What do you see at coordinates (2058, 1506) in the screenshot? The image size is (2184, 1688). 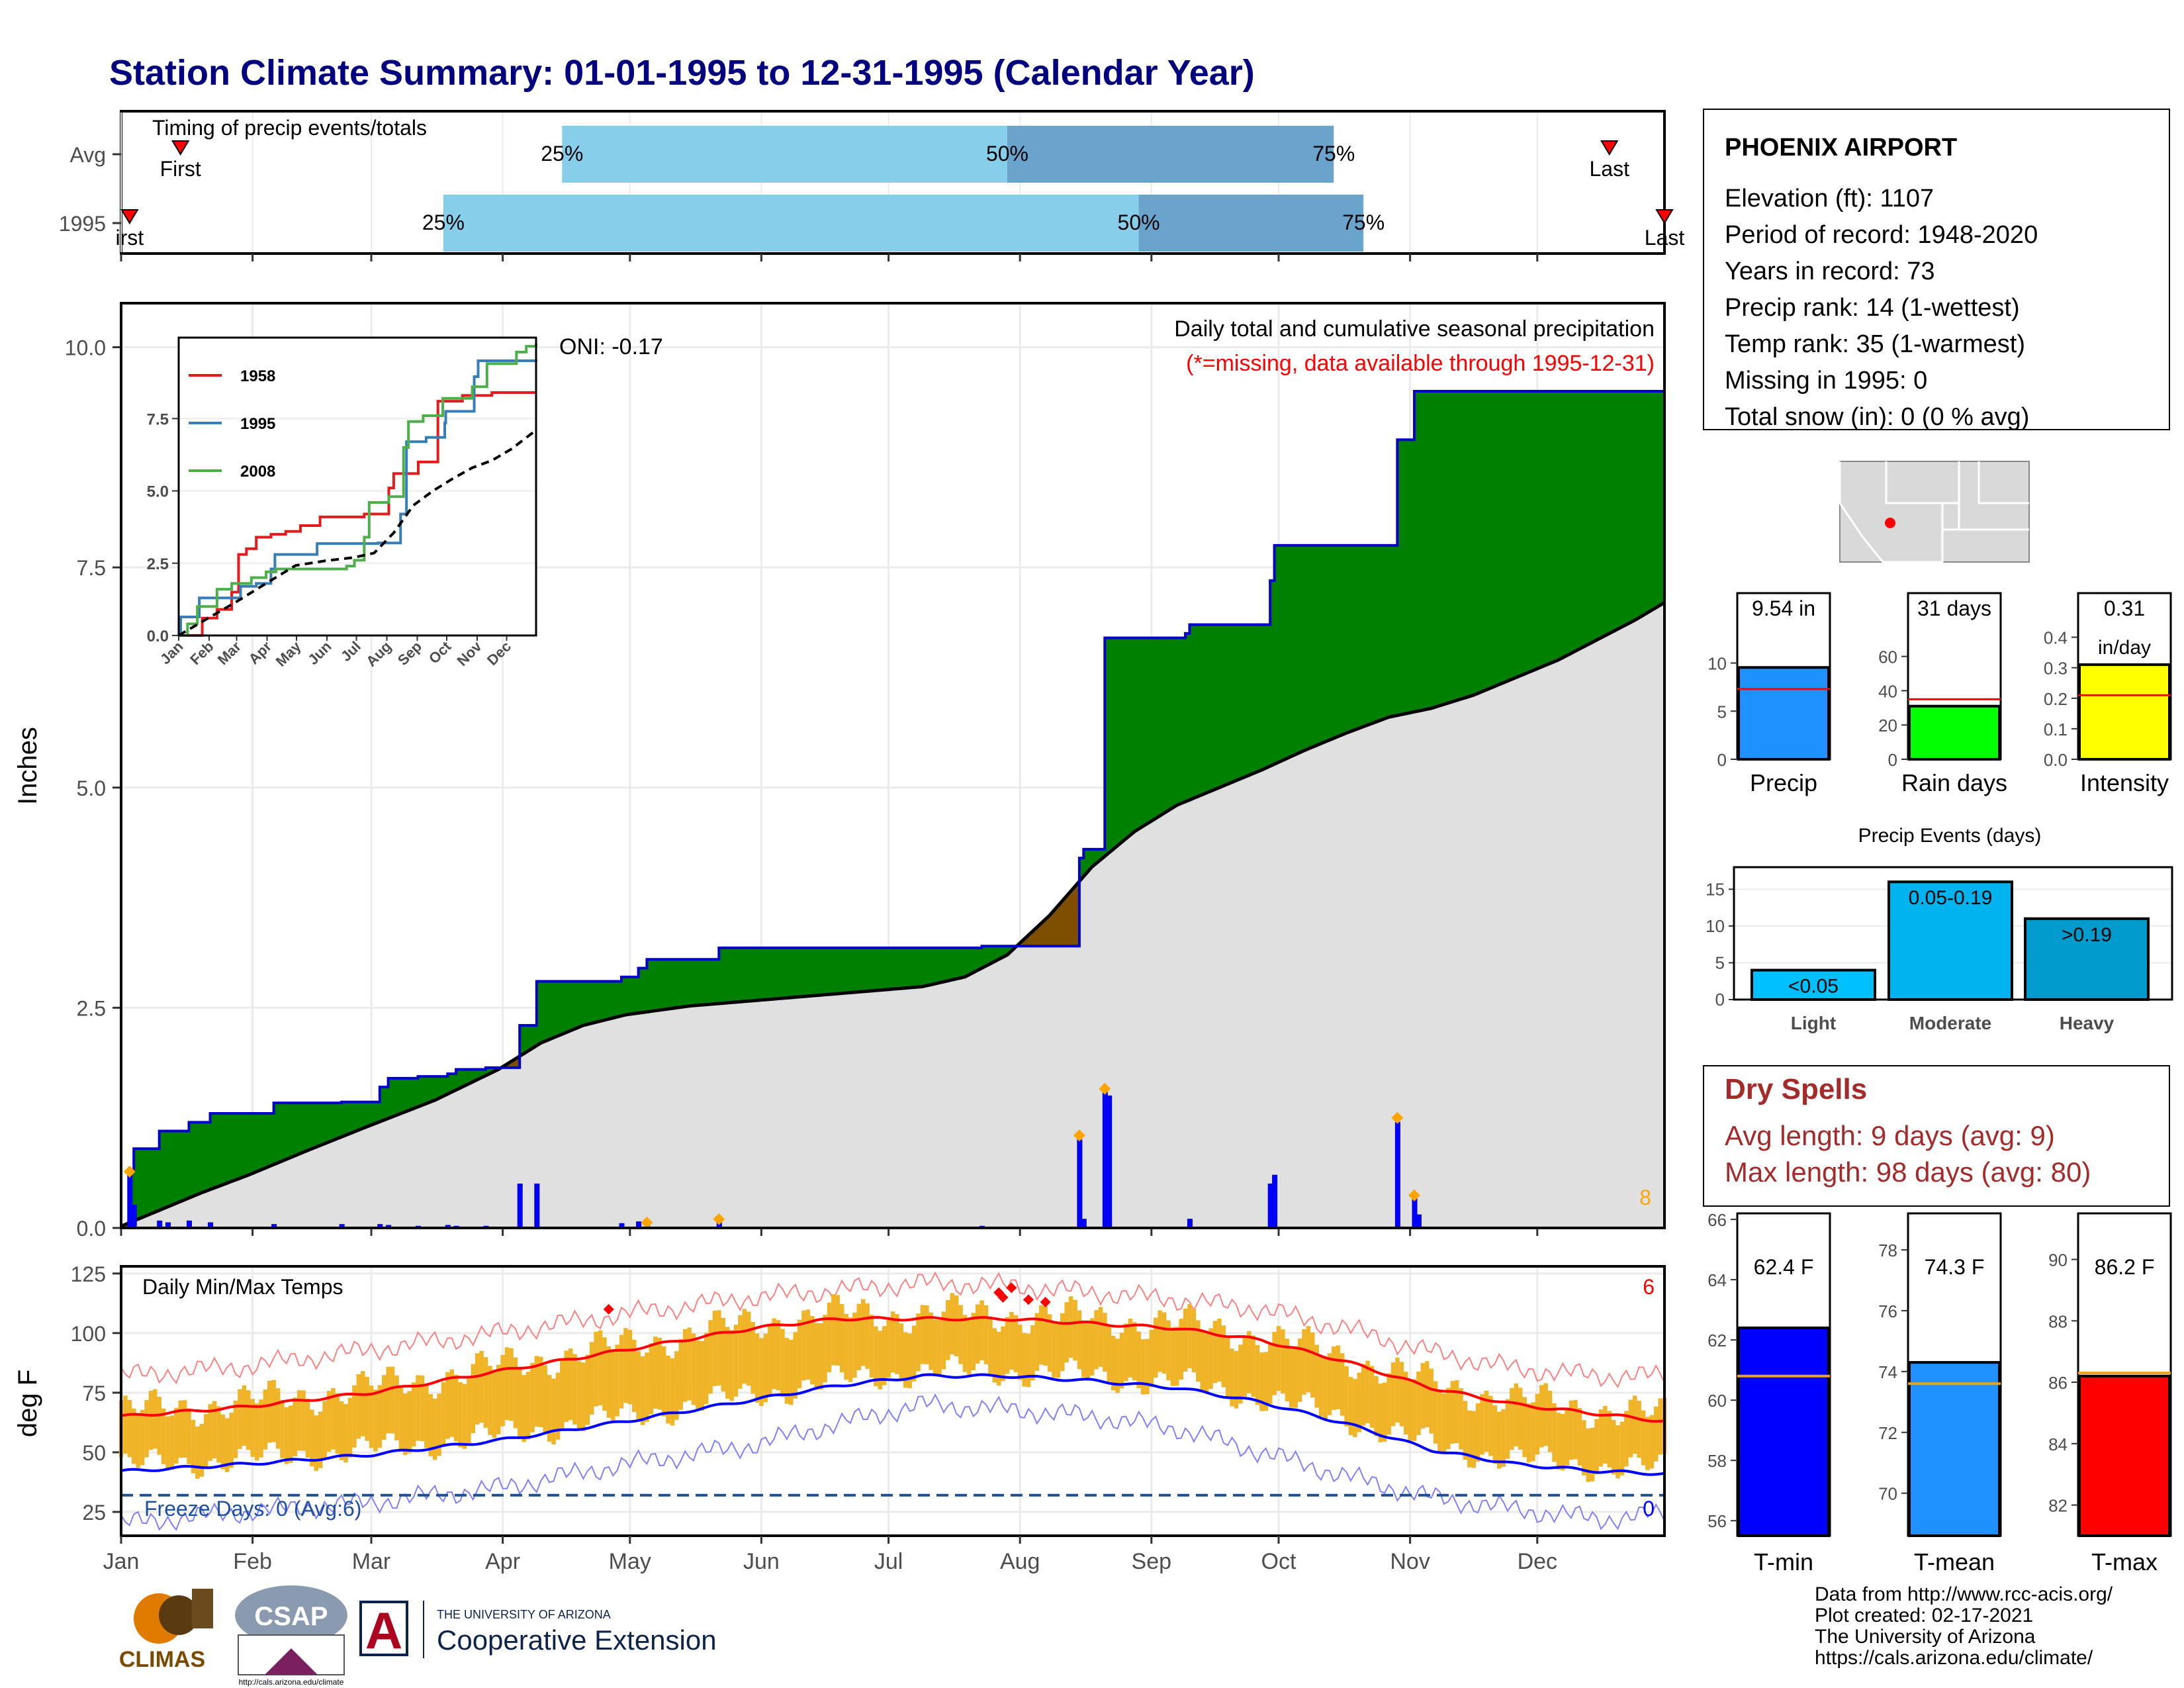 I see `temp-summary-ytick-label: 82` at bounding box center [2058, 1506].